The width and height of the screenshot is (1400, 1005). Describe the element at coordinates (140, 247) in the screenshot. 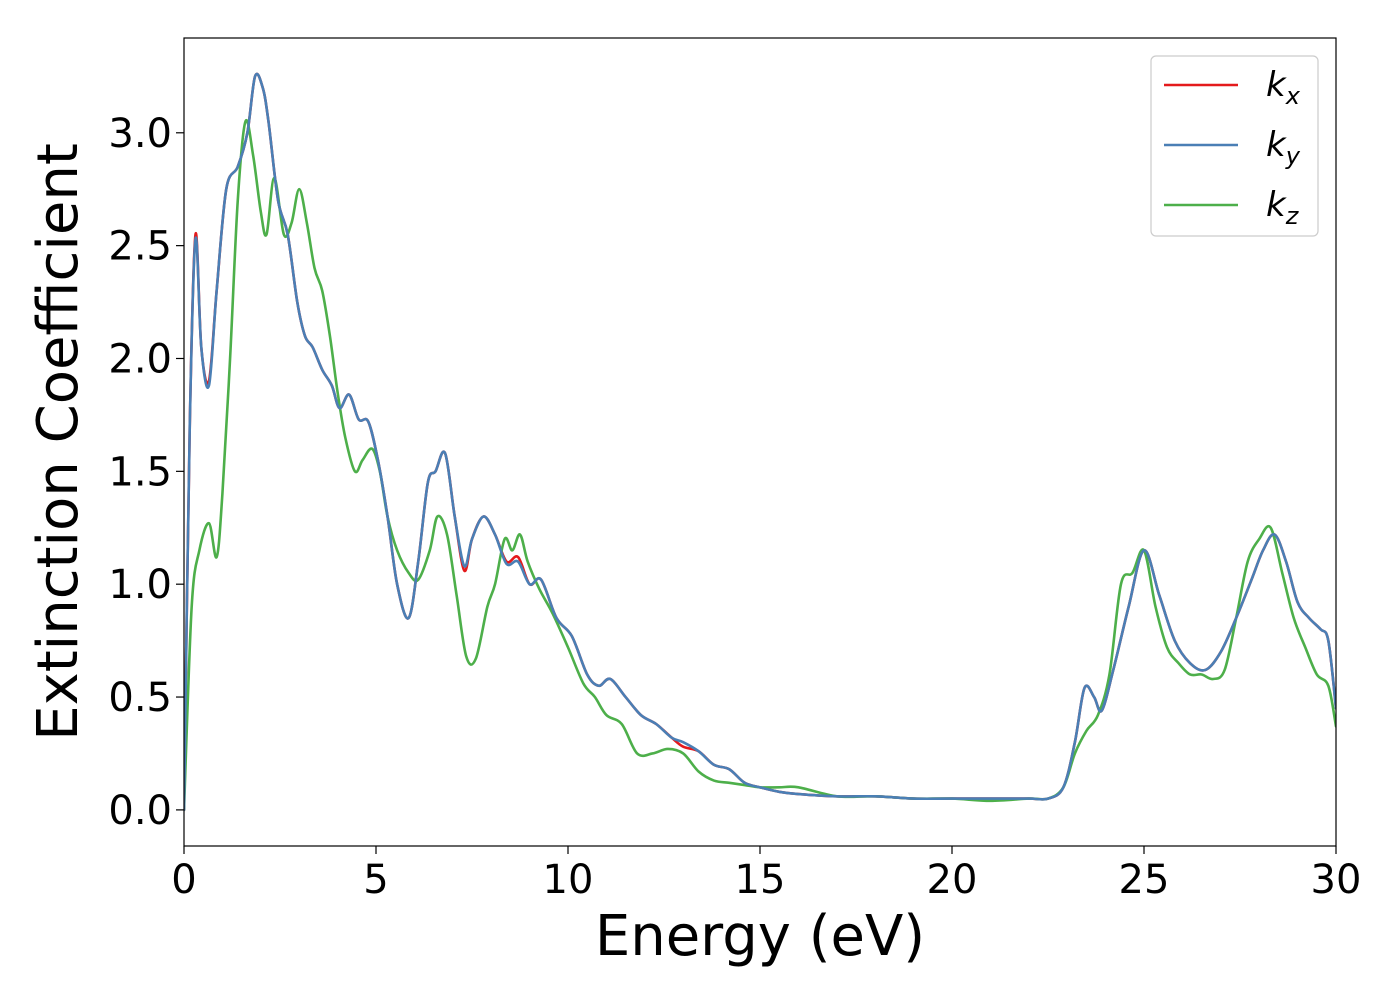

I see `y-tick-label: 2.5` at that location.